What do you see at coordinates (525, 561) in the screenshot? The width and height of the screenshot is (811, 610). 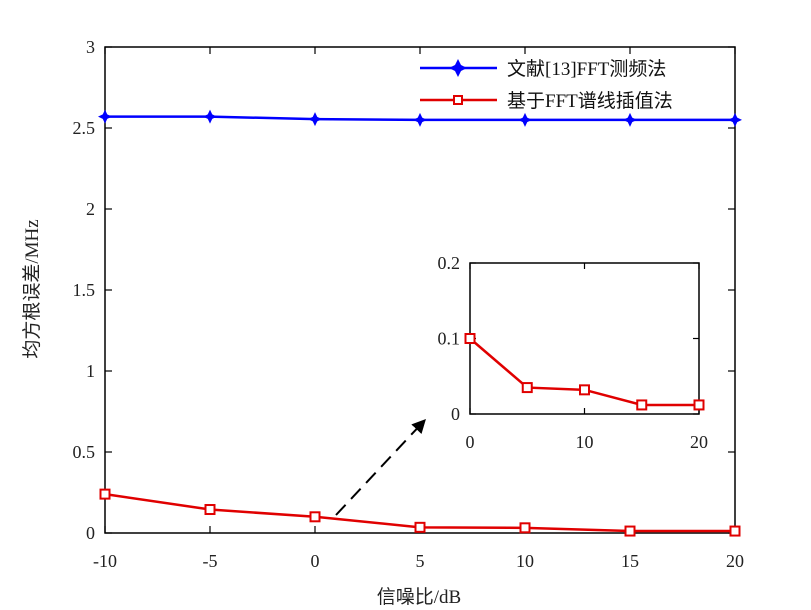 I see `x-tick-label: 10` at bounding box center [525, 561].